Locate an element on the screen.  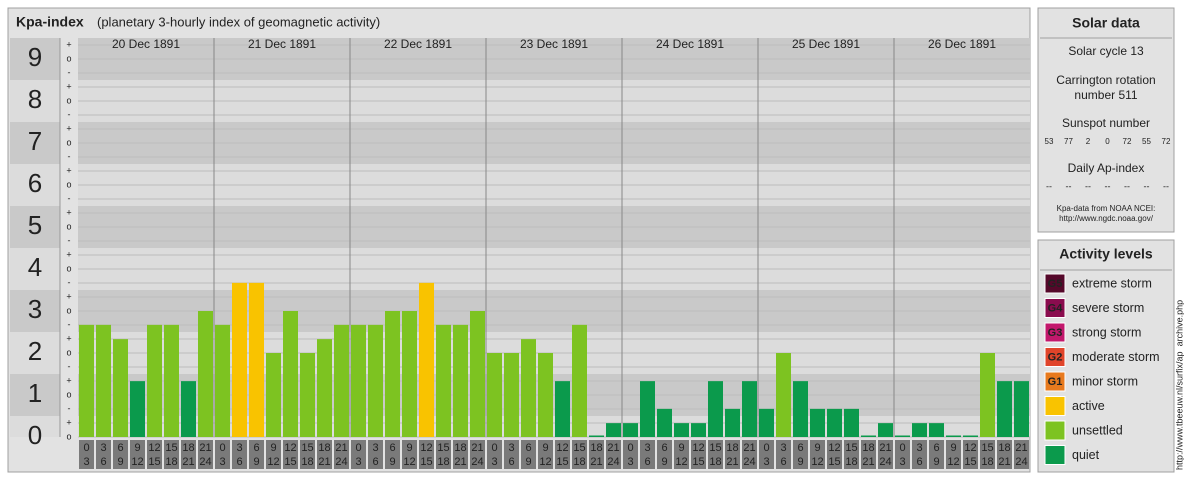
level-badge: G1 is located at coordinates (1055, 382).